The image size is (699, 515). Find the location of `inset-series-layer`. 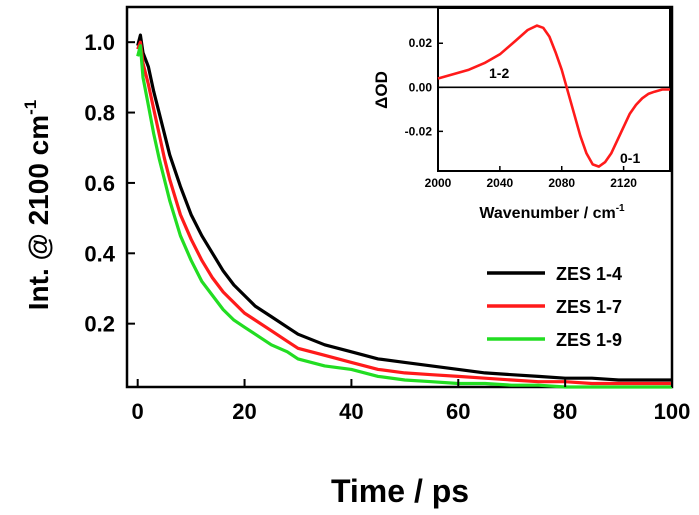

inset-series-layer is located at coordinates (553, 96).